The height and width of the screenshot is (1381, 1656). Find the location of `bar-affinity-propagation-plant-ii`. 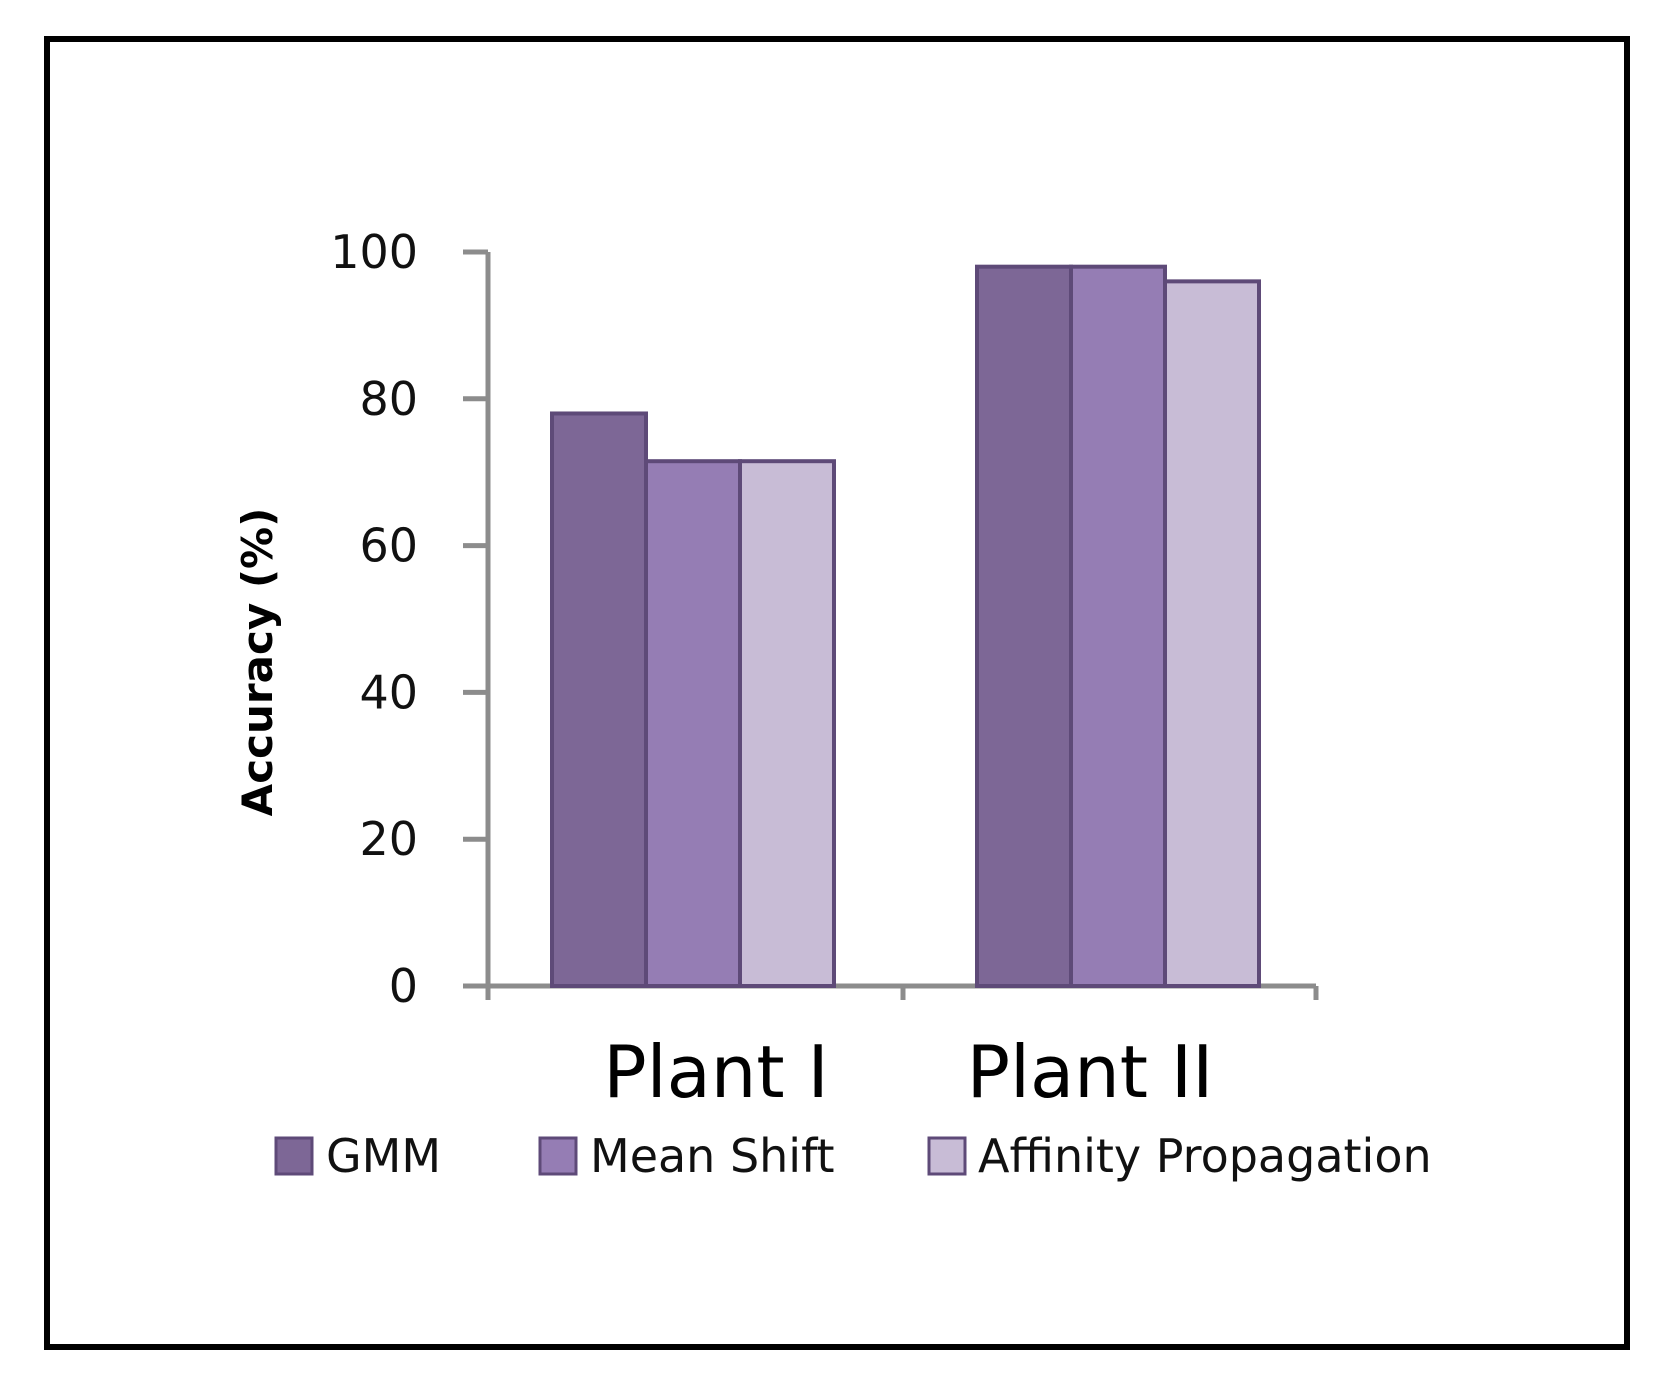

bar-affinity-propagation-plant-ii is located at coordinates (1212, 633).